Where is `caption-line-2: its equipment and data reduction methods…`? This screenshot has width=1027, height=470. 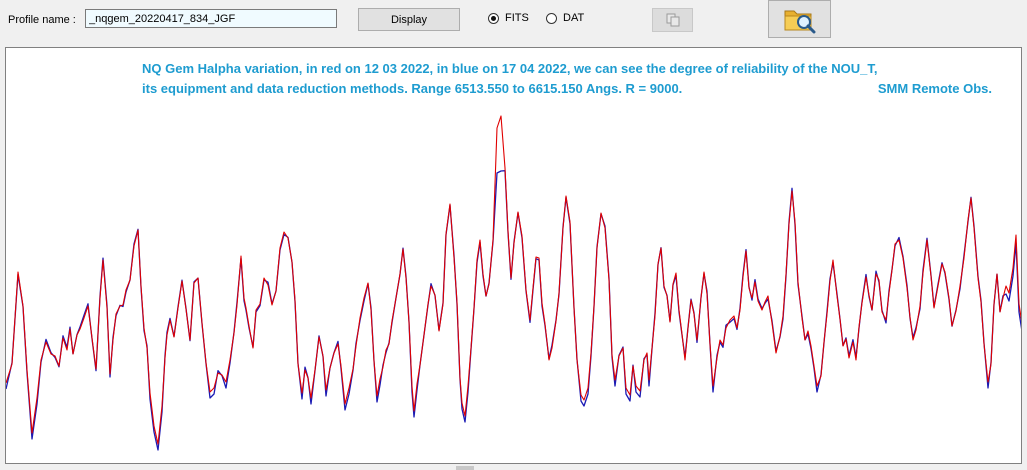 caption-line-2: its equipment and data reduction methods… is located at coordinates (567, 89).